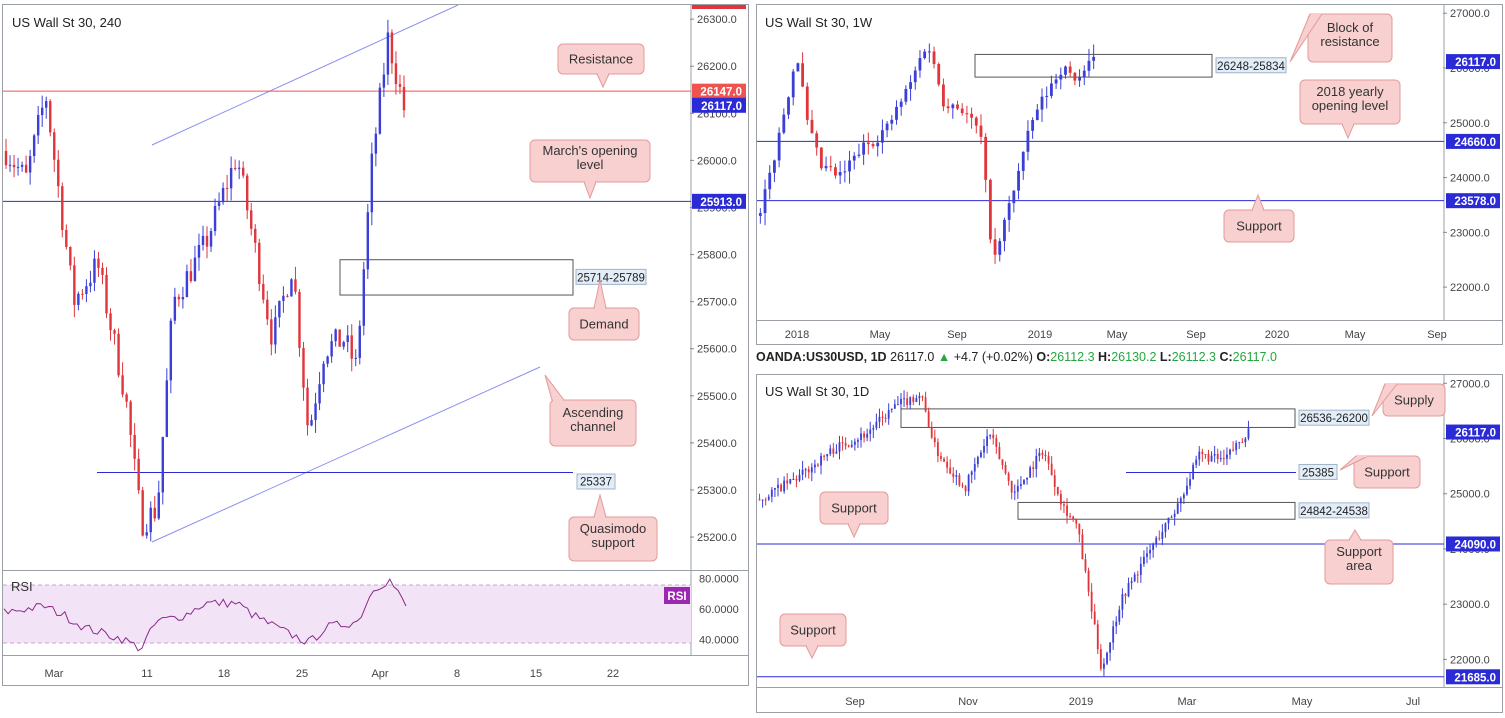 This screenshot has height=718, width=1505. I want to click on march-open-callout-text: March's opening level, so click(590, 157).